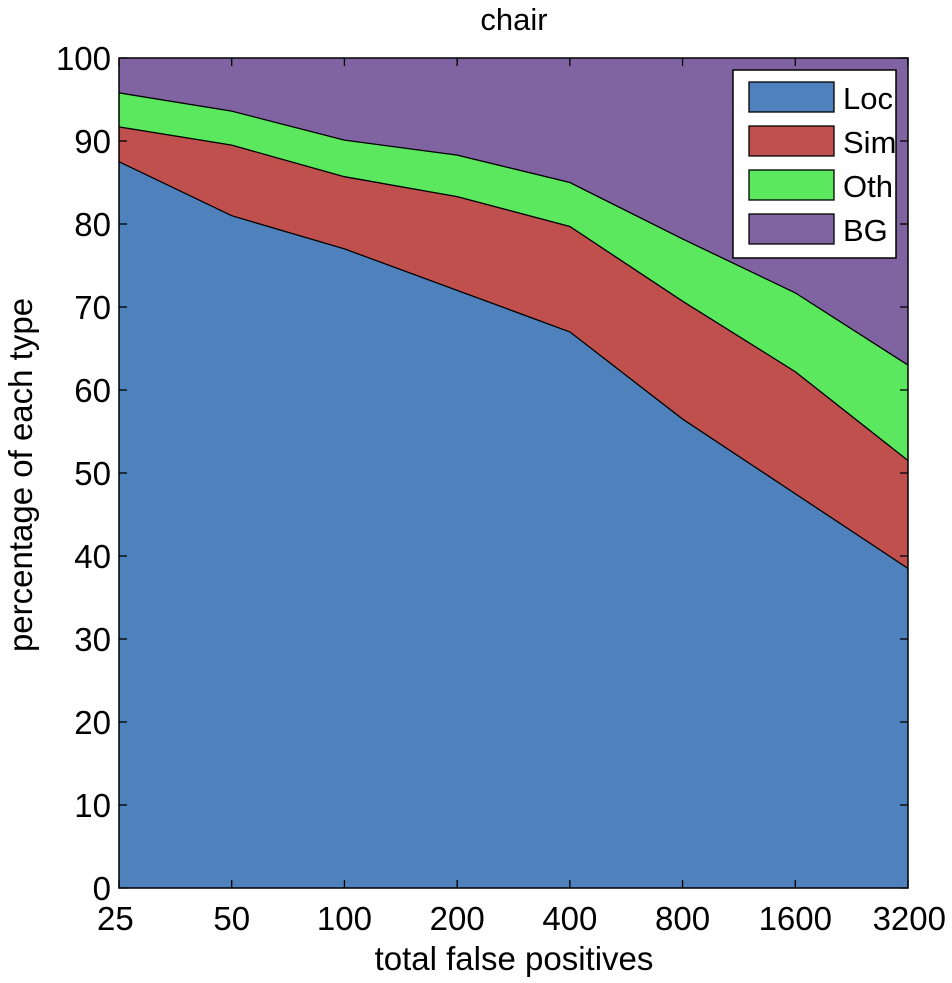 The image size is (952, 983). Describe the element at coordinates (791, 141) in the screenshot. I see `legend-swatch-sim` at that location.